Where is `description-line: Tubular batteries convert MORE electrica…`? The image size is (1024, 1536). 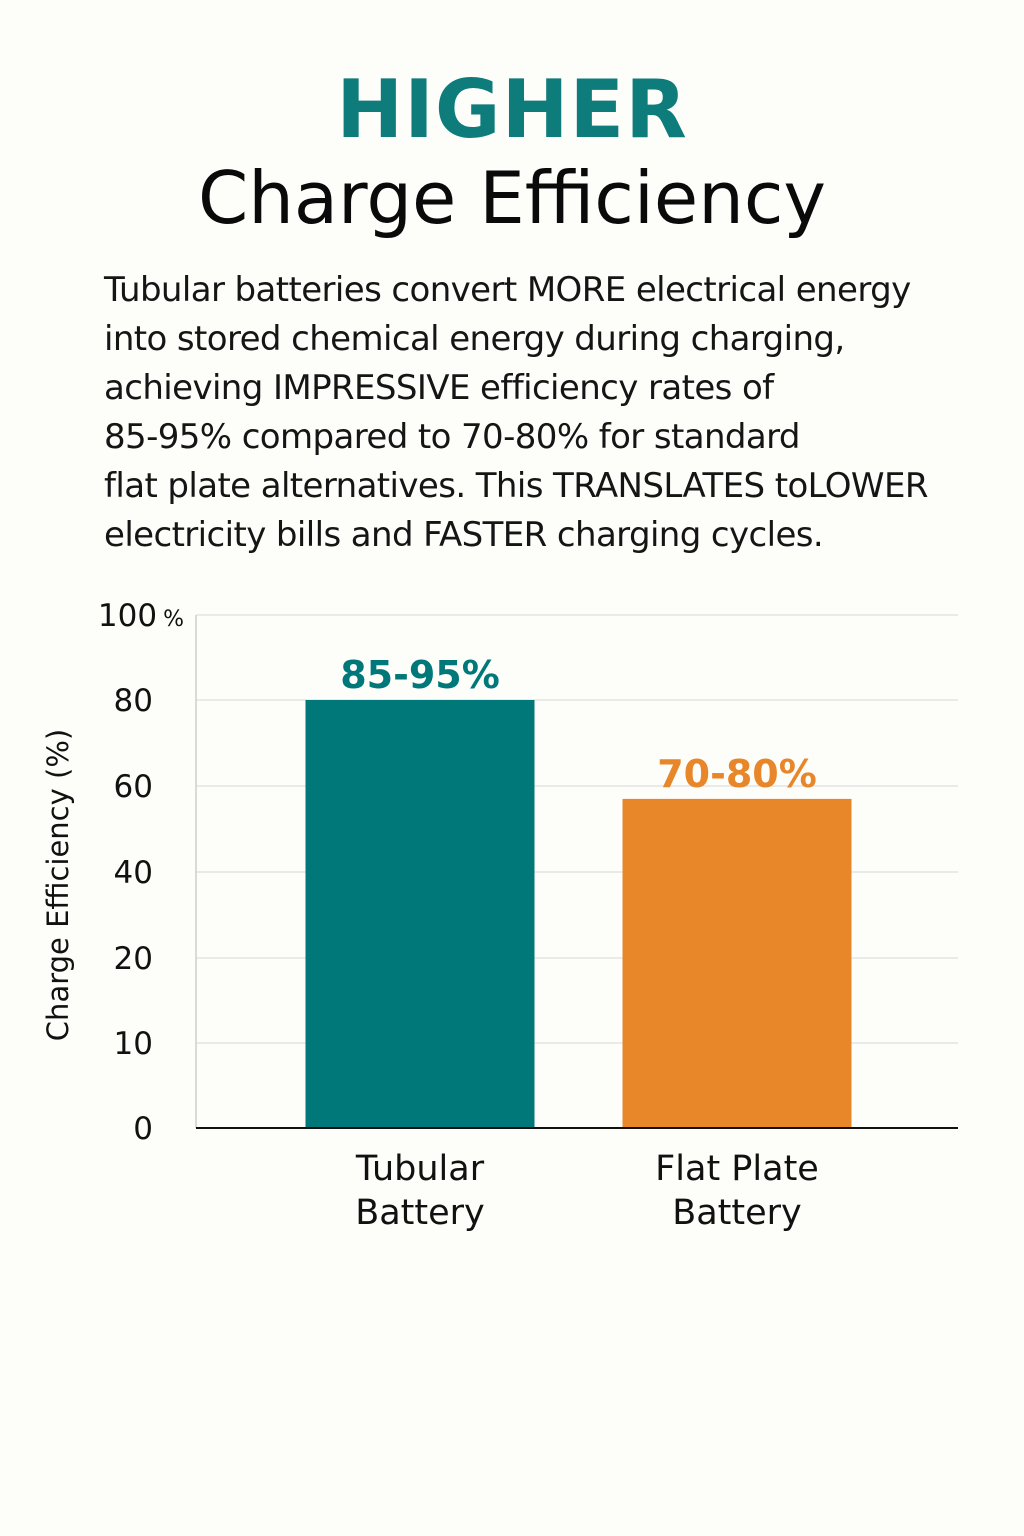 description-line: Tubular batteries convert MORE electrica… is located at coordinates (507, 290).